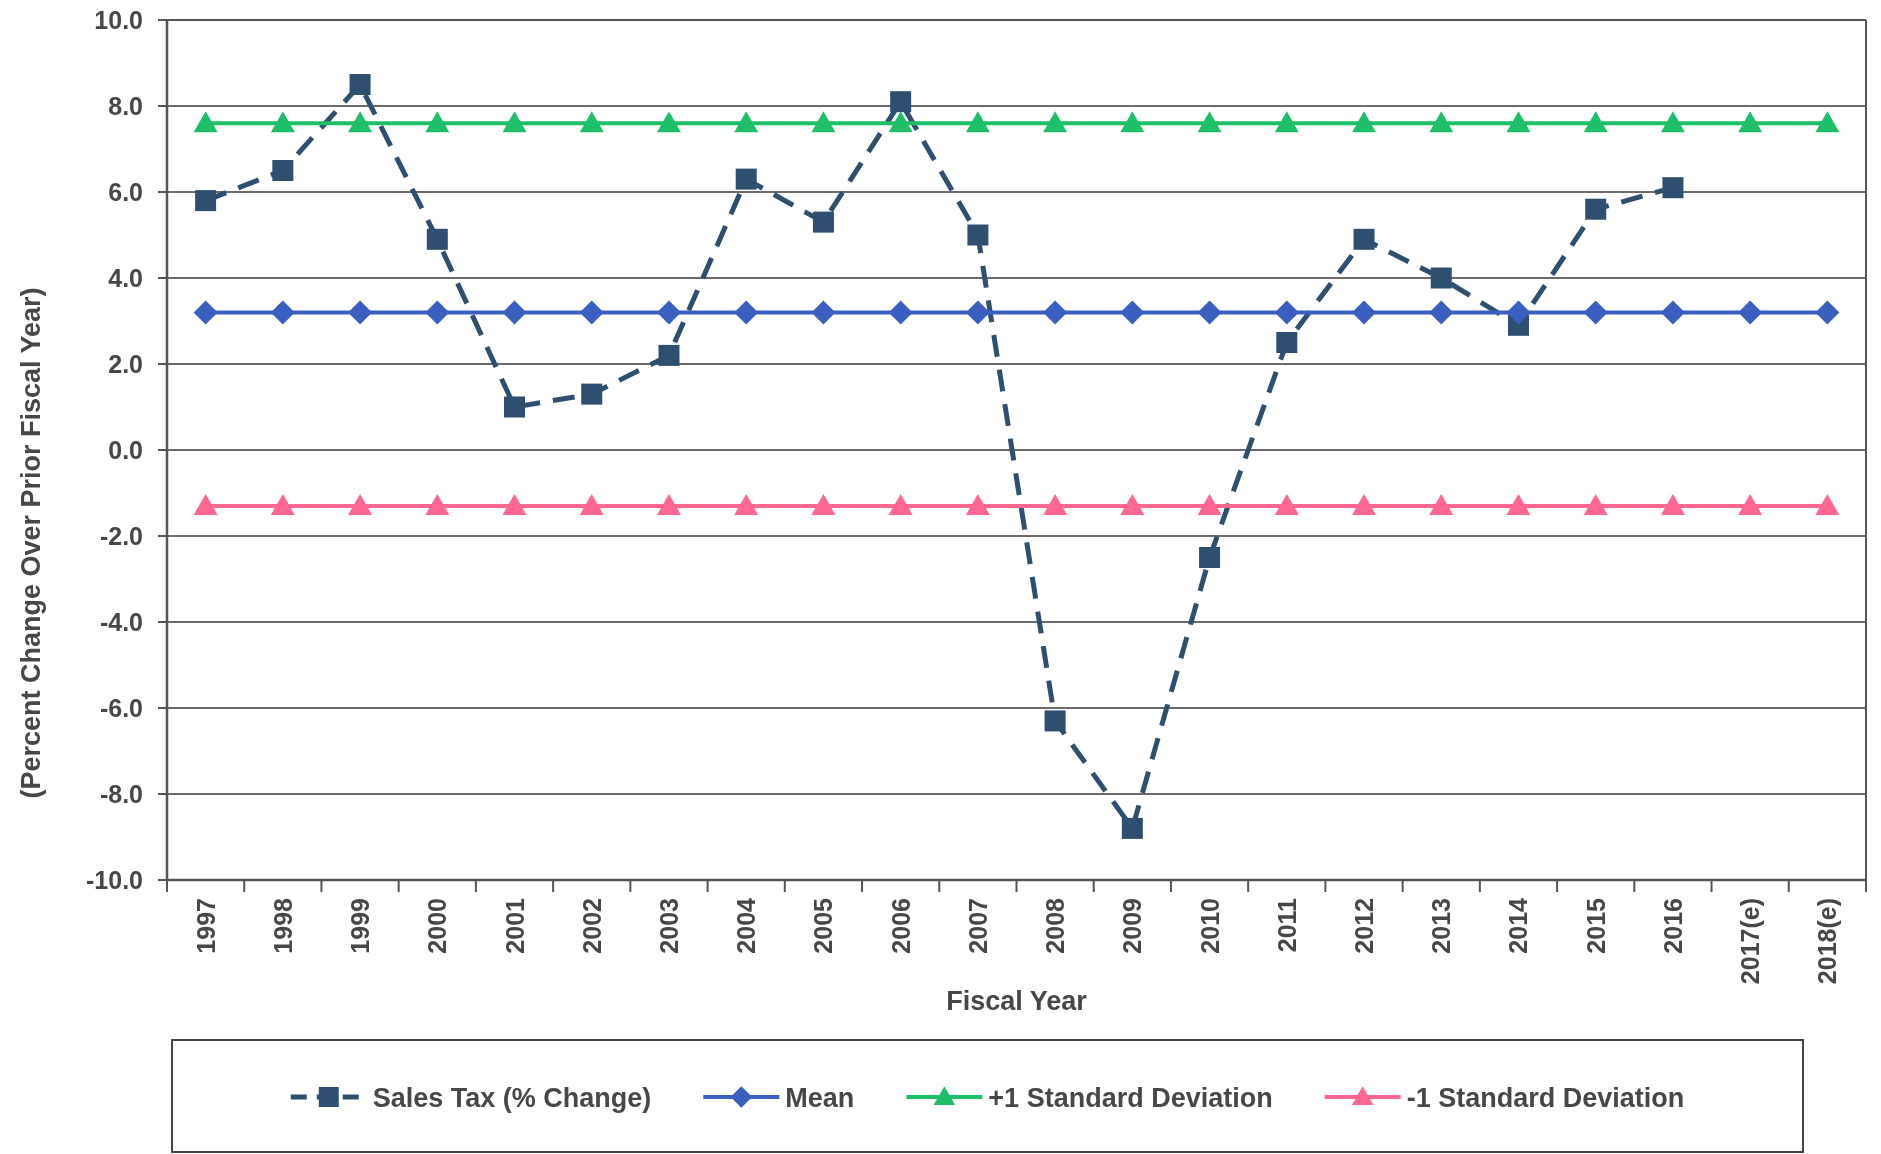  I want to click on x-tick-label: 2013, so click(1441, 926).